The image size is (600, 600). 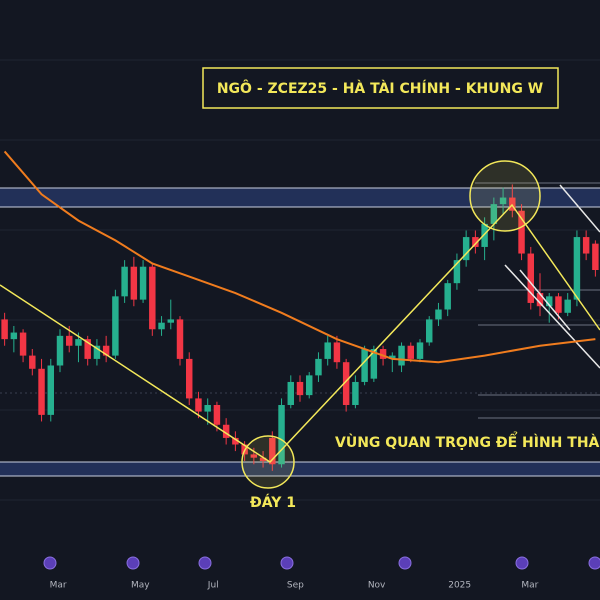 I want to click on x-tick-label: Sep, so click(x=295, y=586).